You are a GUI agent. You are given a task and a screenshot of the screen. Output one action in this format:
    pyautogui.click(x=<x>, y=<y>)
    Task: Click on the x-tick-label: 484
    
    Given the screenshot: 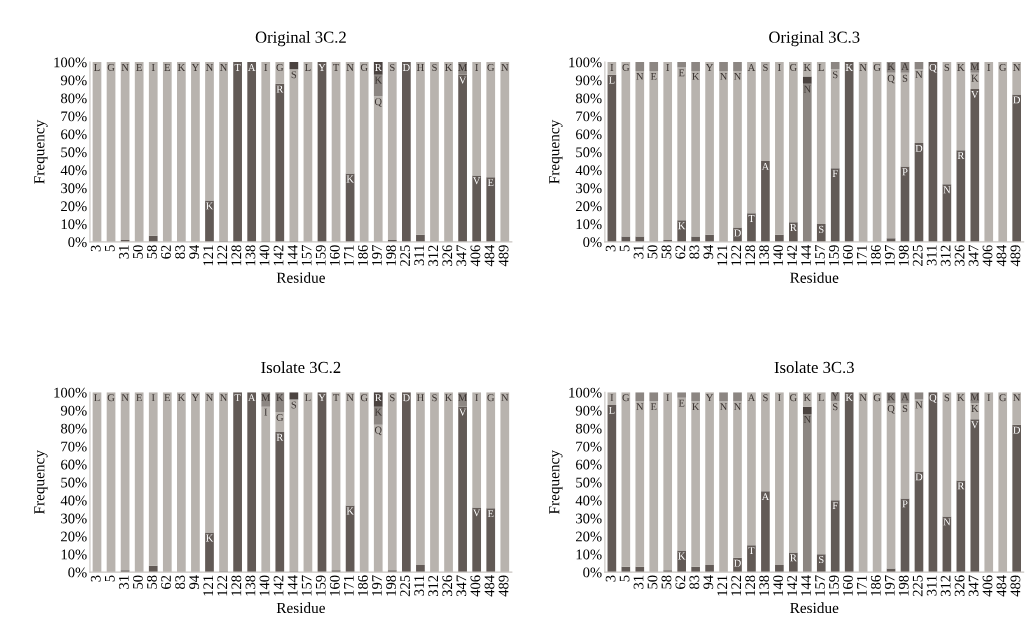 What is the action you would take?
    pyautogui.click(x=1001, y=586)
    